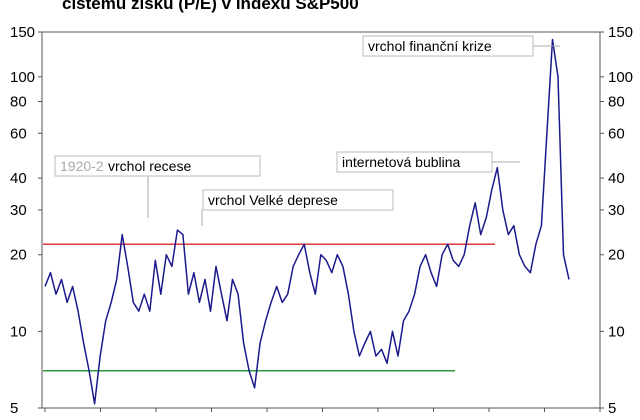  What do you see at coordinates (616, 210) in the screenshot?
I see `y2-tick-label: 30` at bounding box center [616, 210].